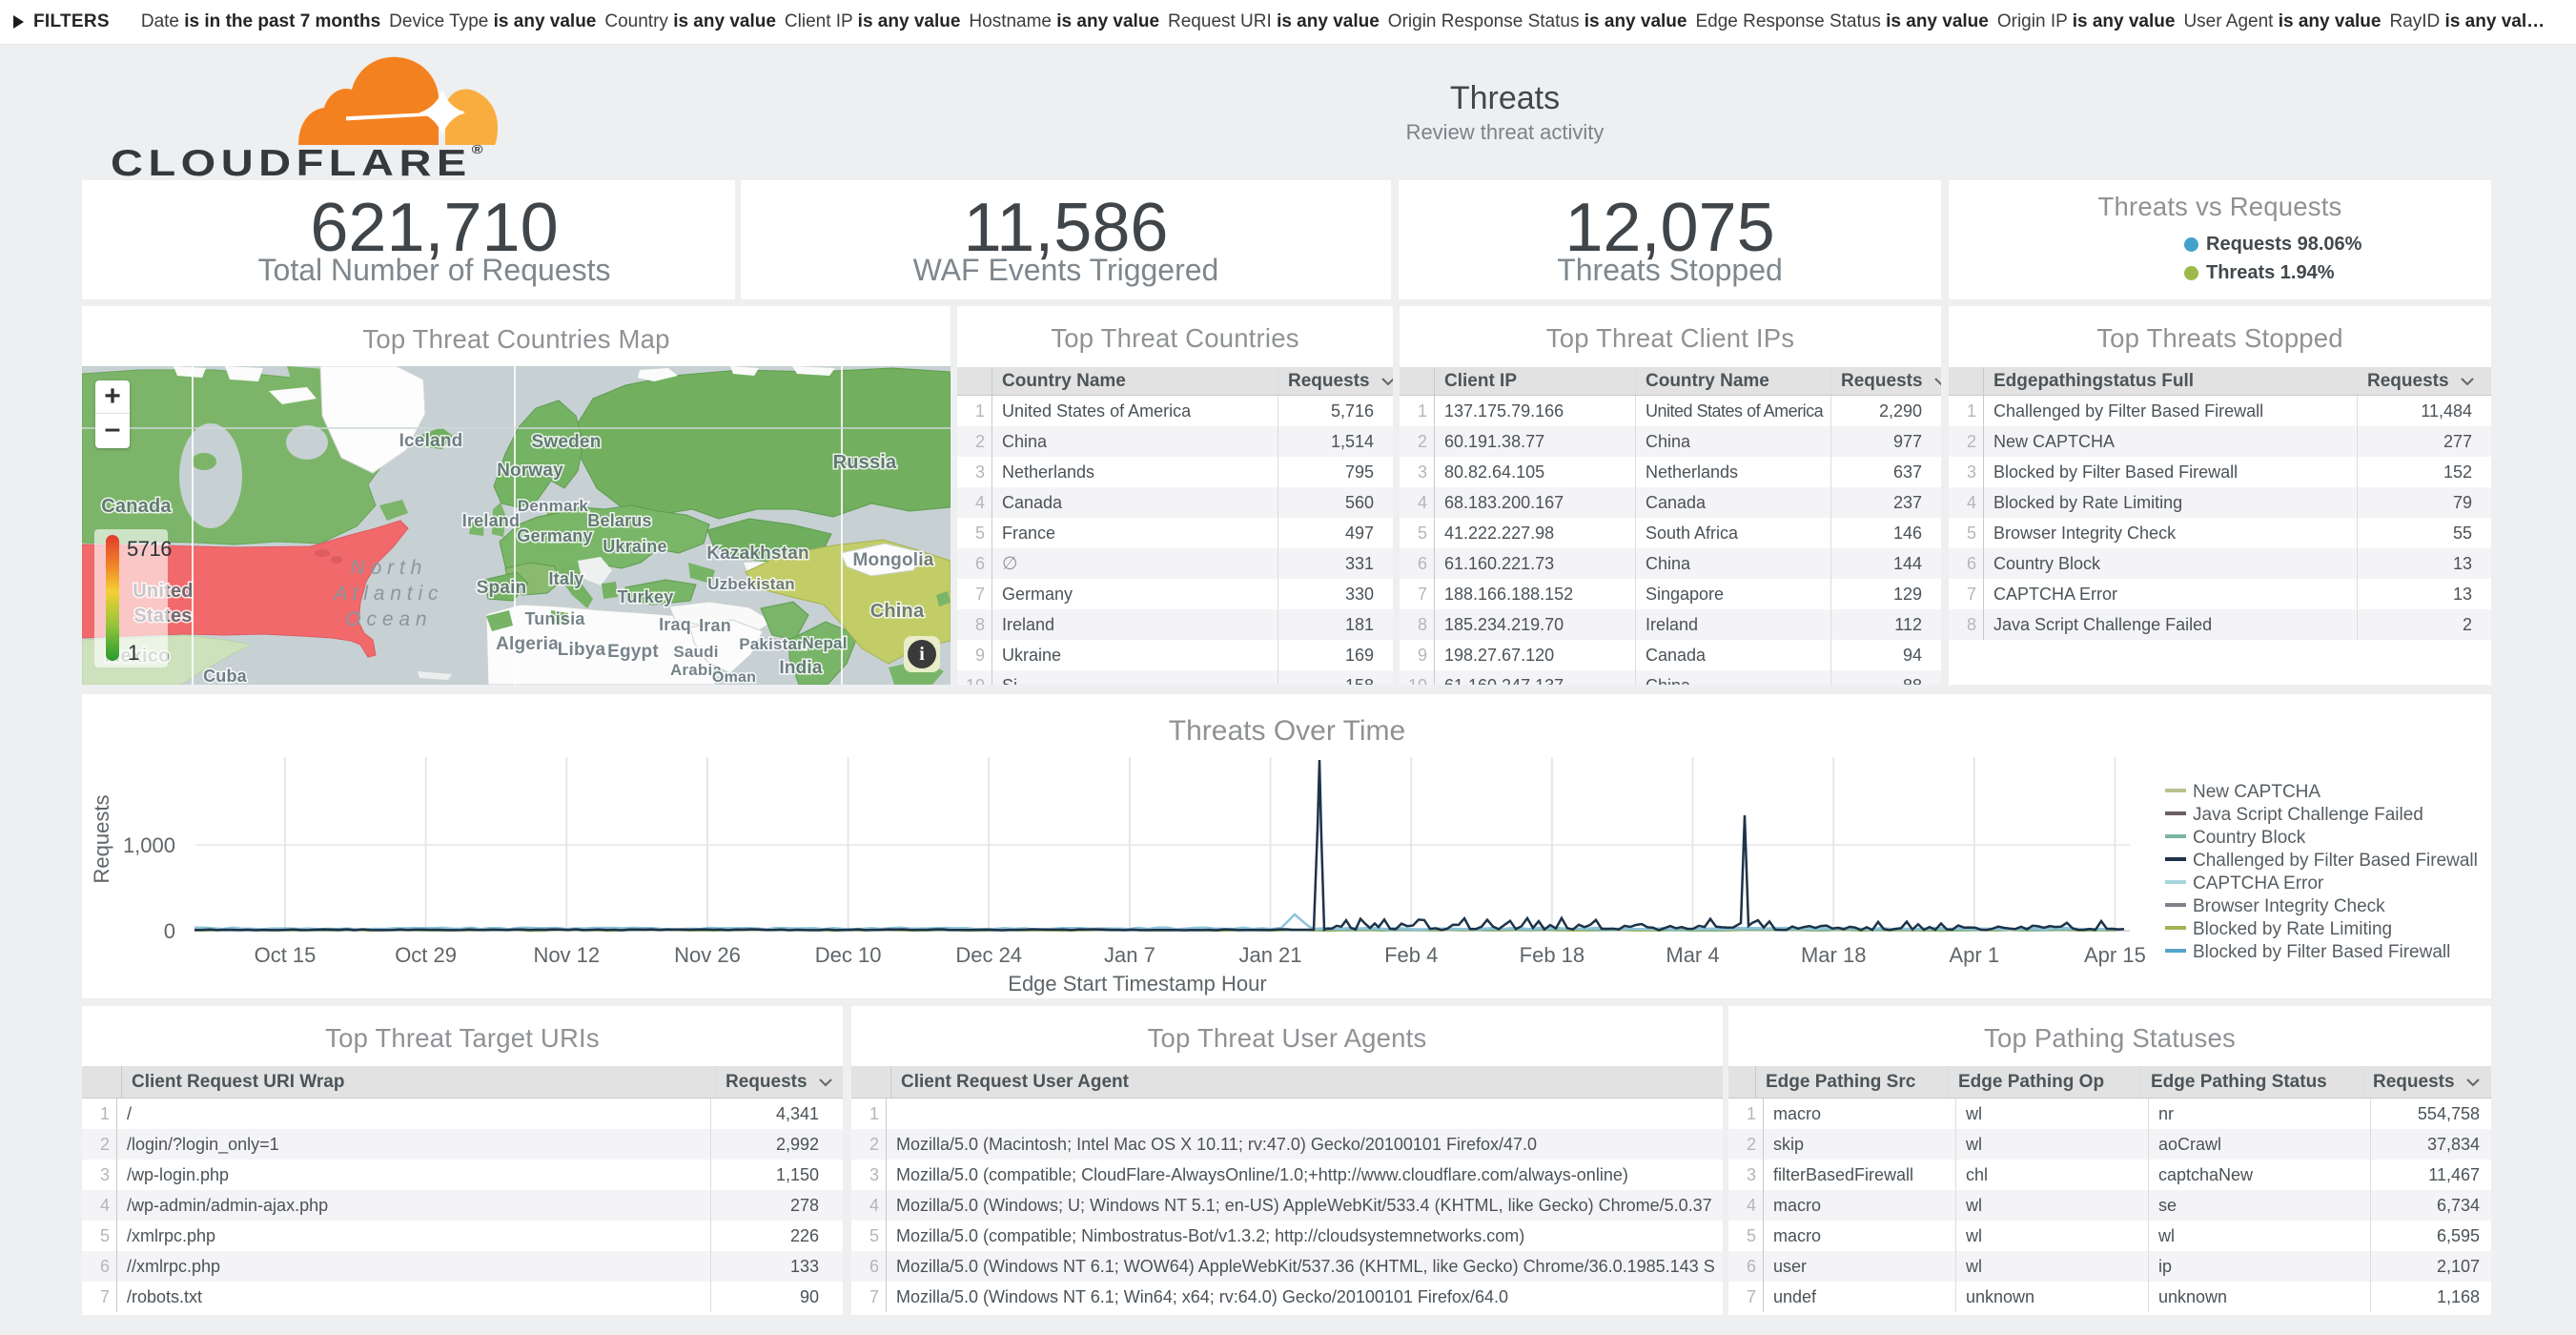  I want to click on svg-text: Kazakhstan, so click(758, 554).